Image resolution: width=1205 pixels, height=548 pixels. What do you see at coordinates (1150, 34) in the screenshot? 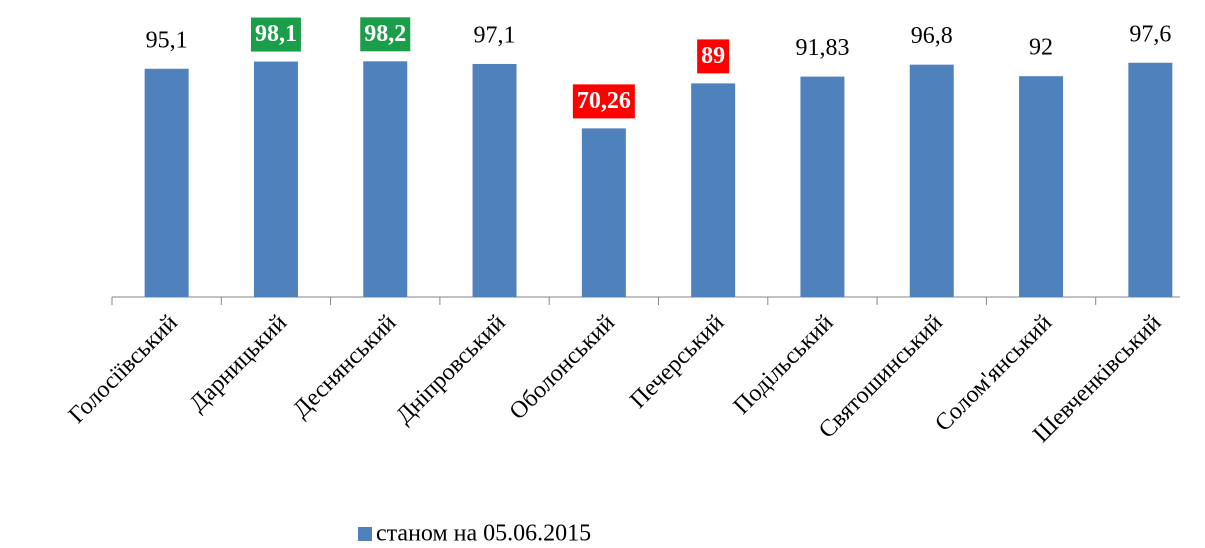
I see `value-label: 97,6` at bounding box center [1150, 34].